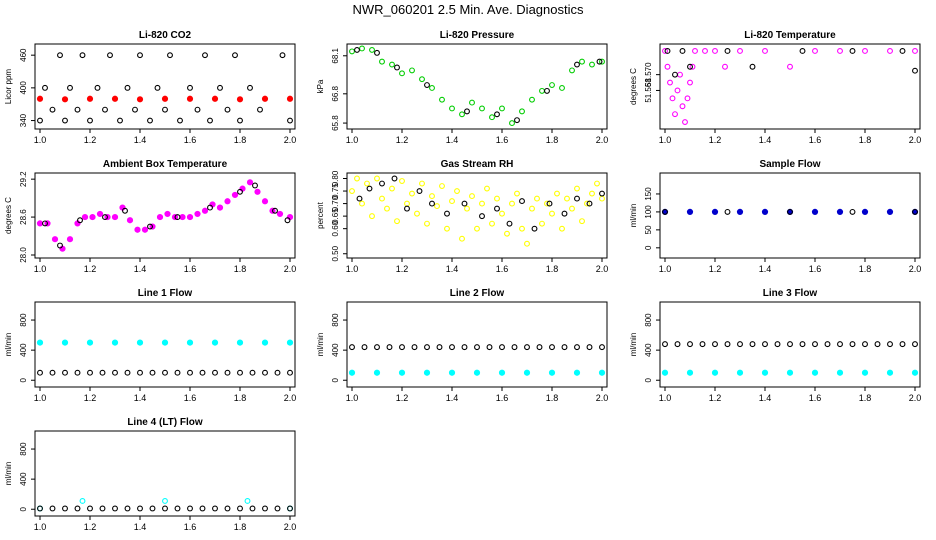 This screenshot has width=936, height=540. Describe the element at coordinates (165, 422) in the screenshot. I see `chart-title: Line 4 (LT) Flow` at that location.